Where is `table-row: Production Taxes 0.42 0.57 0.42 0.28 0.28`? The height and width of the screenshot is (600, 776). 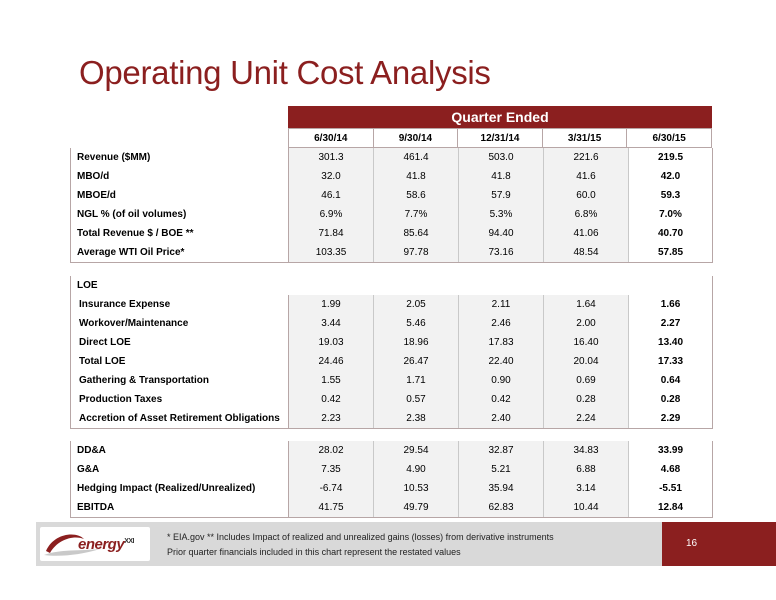 table-row: Production Taxes 0.42 0.57 0.42 0.28 0.28 is located at coordinates (392, 399).